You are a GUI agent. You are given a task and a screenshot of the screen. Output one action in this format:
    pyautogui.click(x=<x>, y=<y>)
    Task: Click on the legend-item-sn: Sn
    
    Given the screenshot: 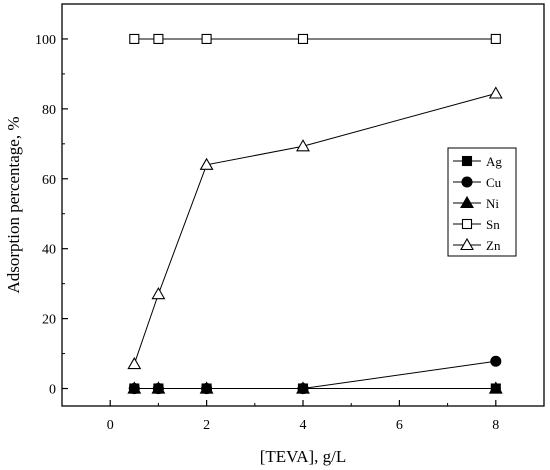 What is the action you would take?
    pyautogui.click(x=476, y=224)
    